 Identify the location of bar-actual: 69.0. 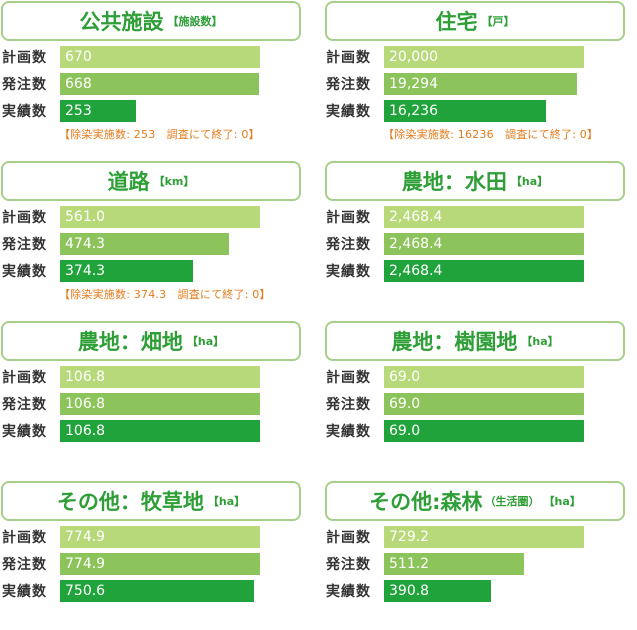
(484, 431).